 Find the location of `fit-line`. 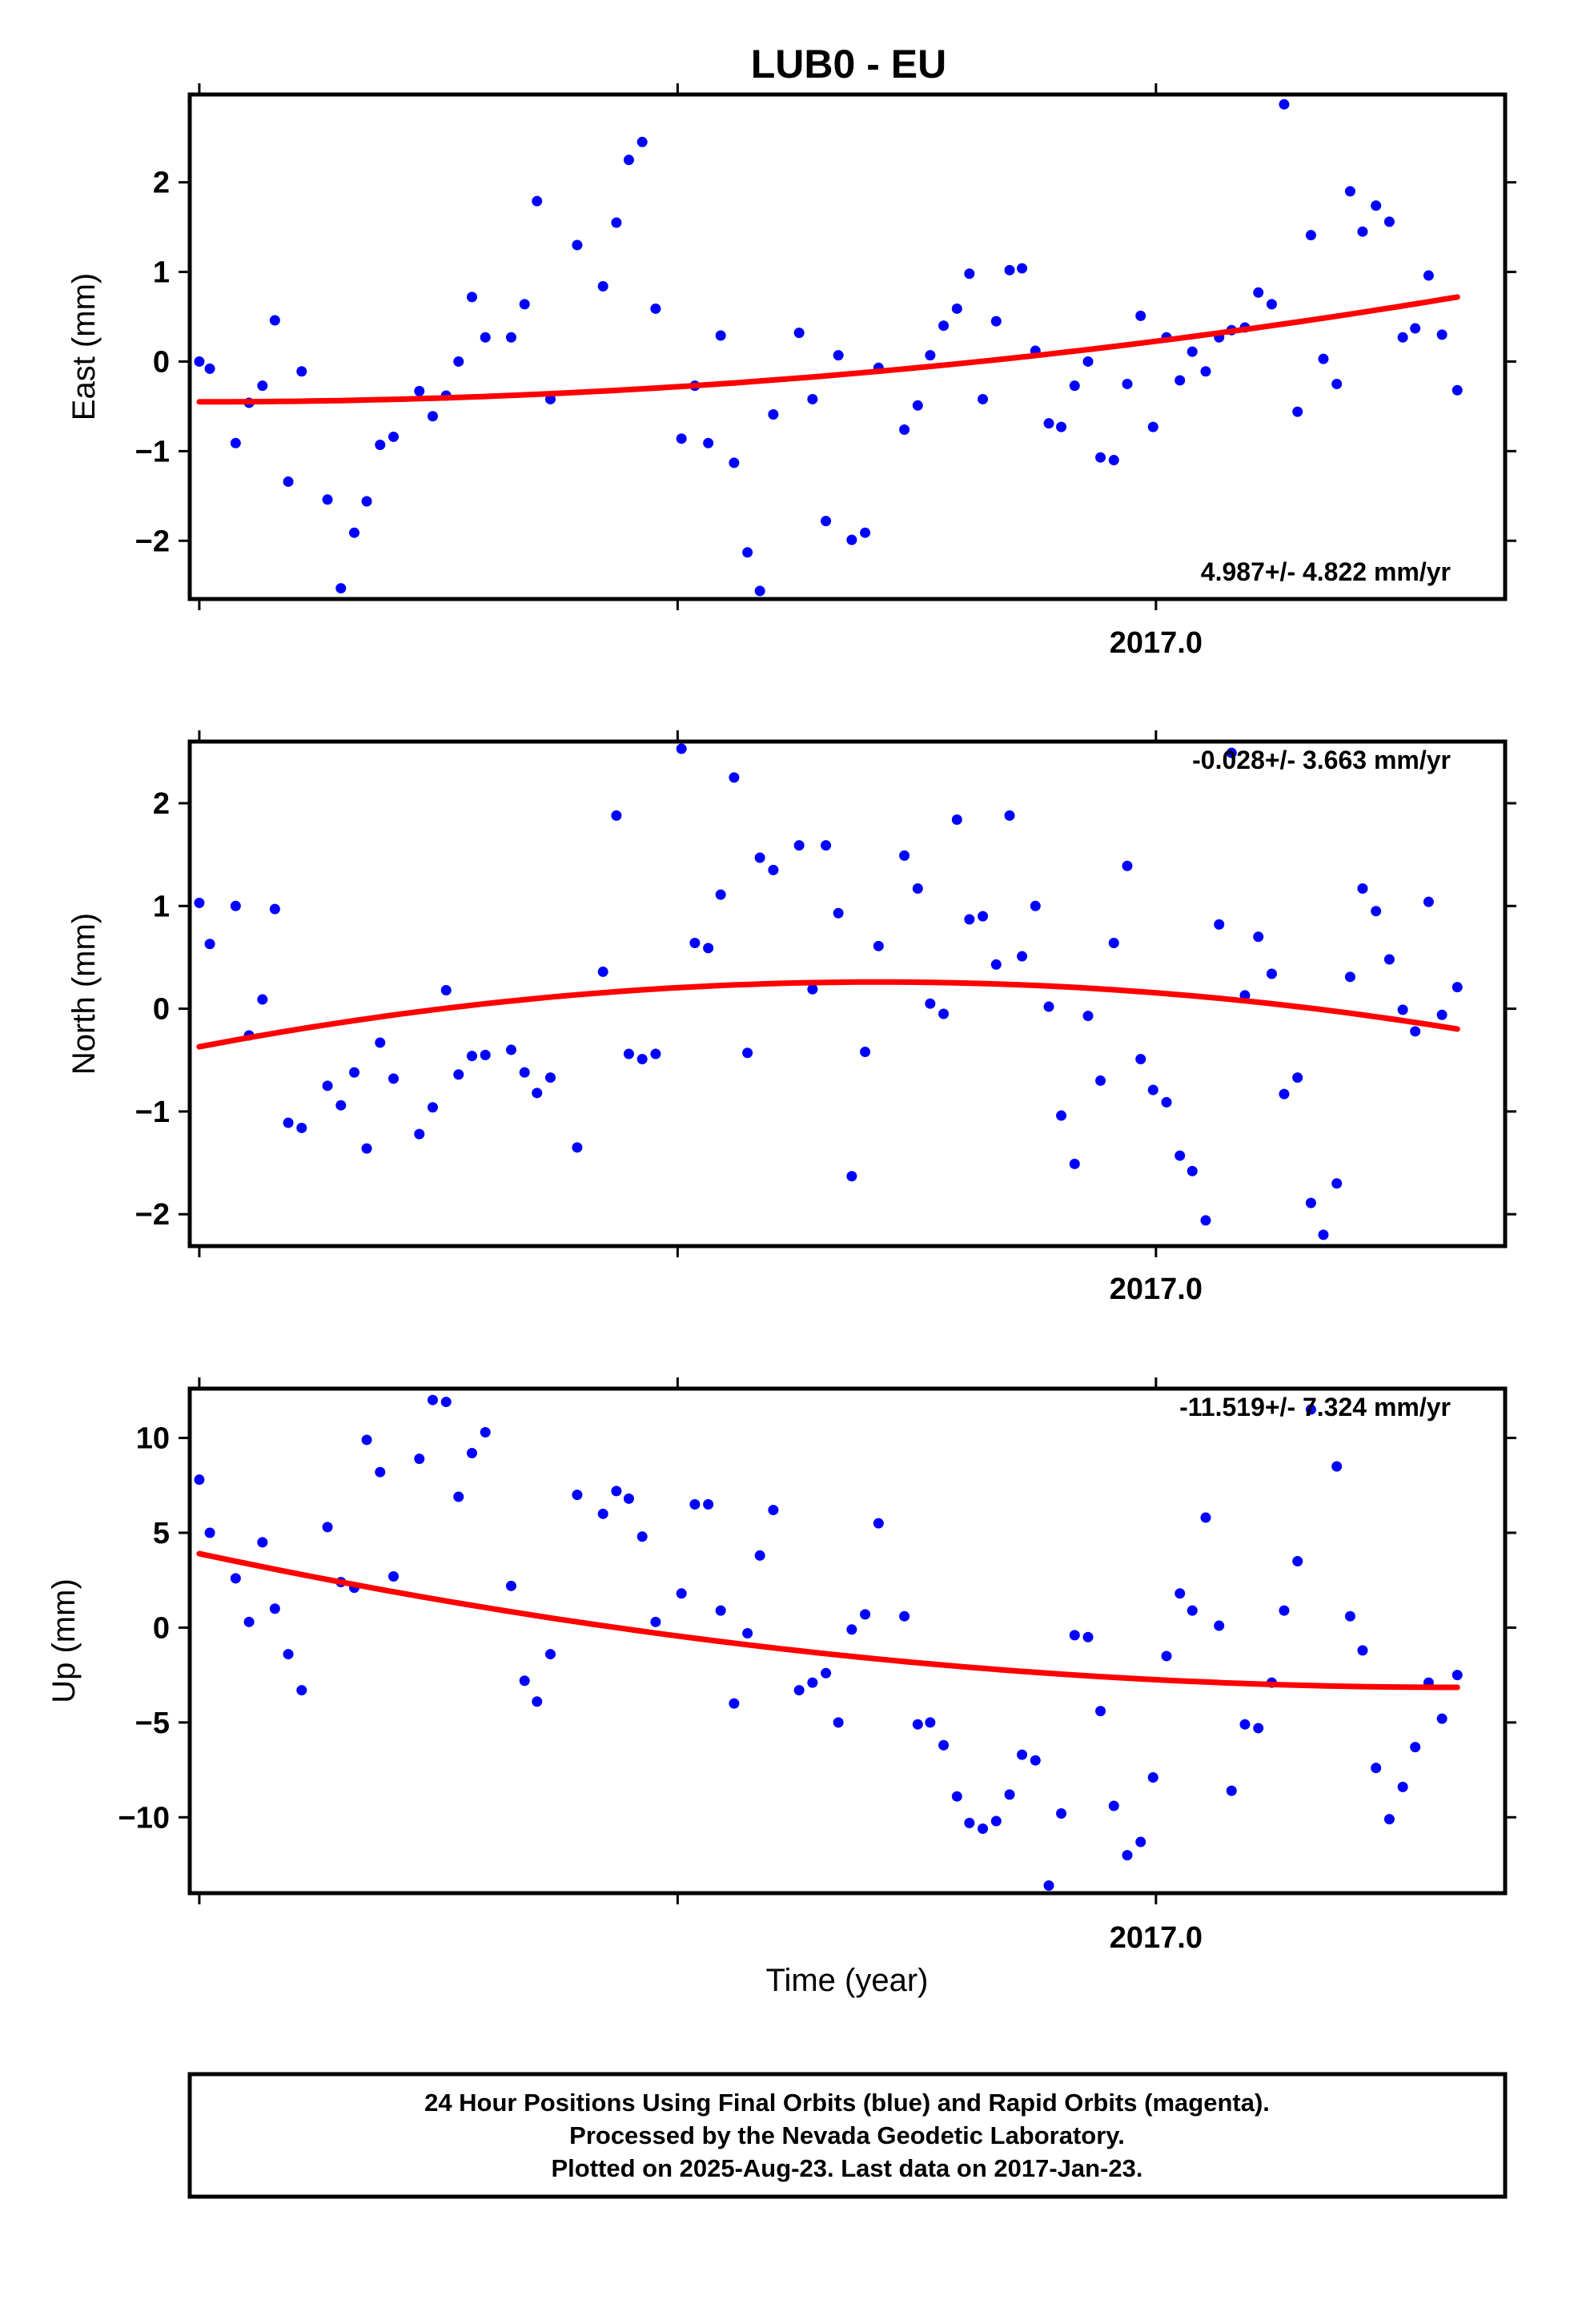

fit-line is located at coordinates (828, 349).